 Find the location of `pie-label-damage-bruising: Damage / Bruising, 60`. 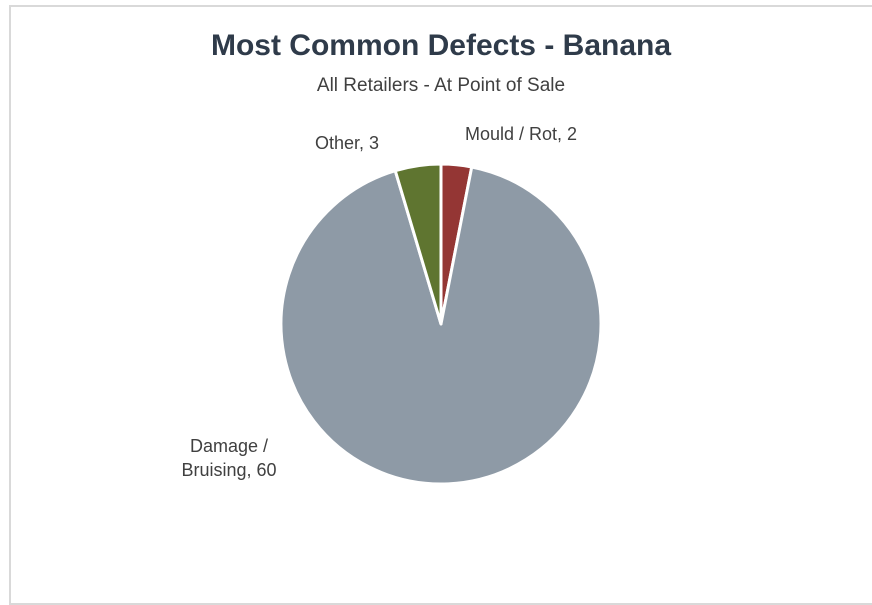

pie-label-damage-bruising: Damage / Bruising, 60 is located at coordinates (228, 458).